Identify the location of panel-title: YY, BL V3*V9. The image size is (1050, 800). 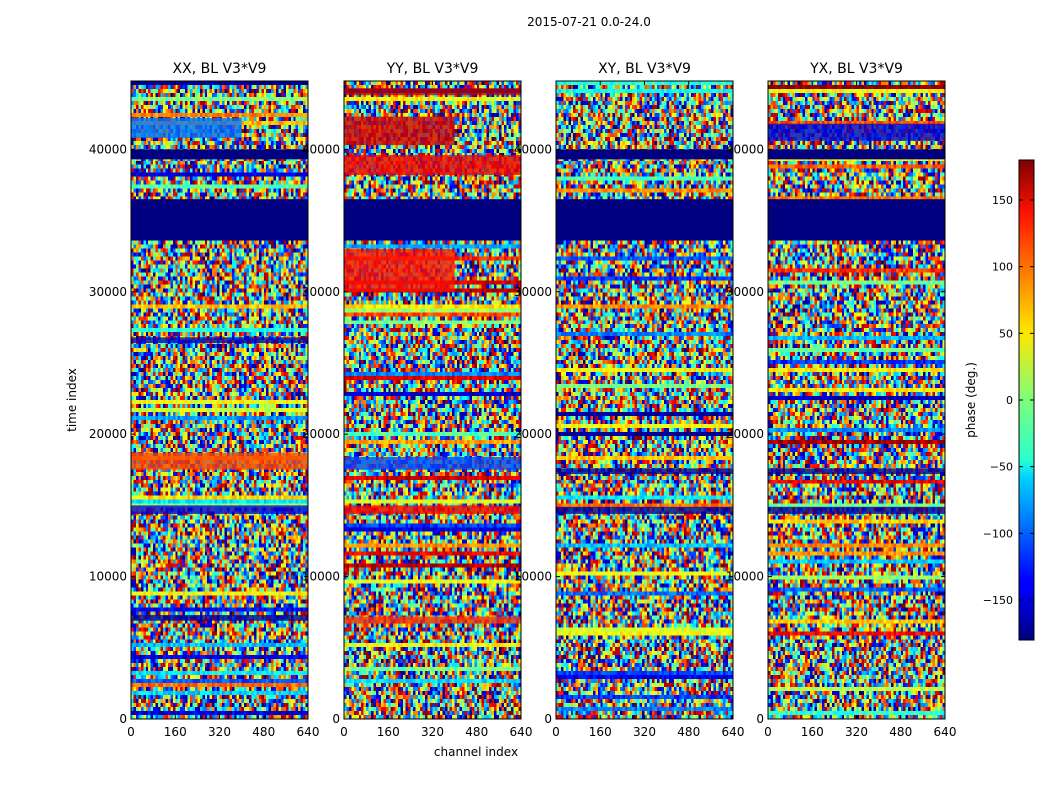
(432, 69).